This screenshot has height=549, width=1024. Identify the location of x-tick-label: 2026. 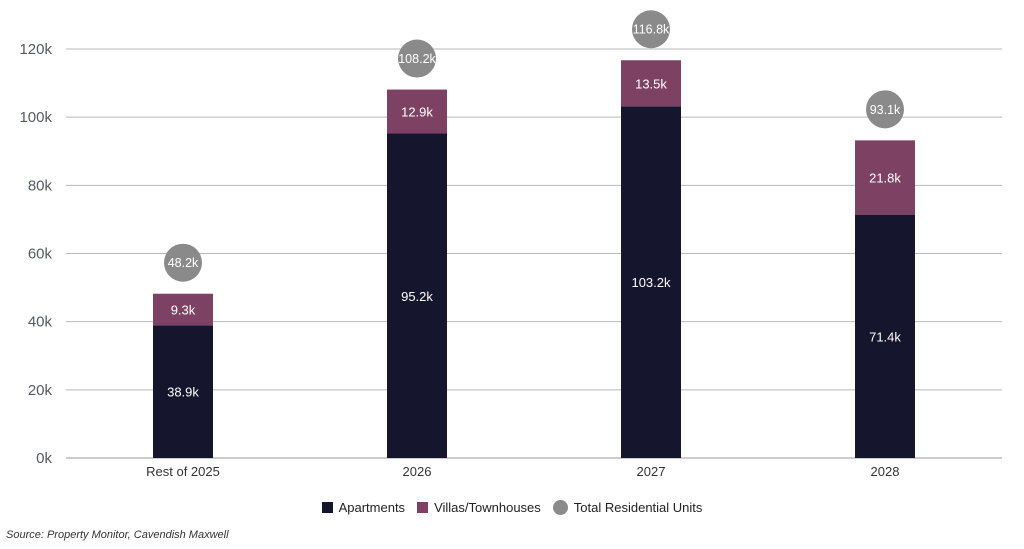
(417, 471).